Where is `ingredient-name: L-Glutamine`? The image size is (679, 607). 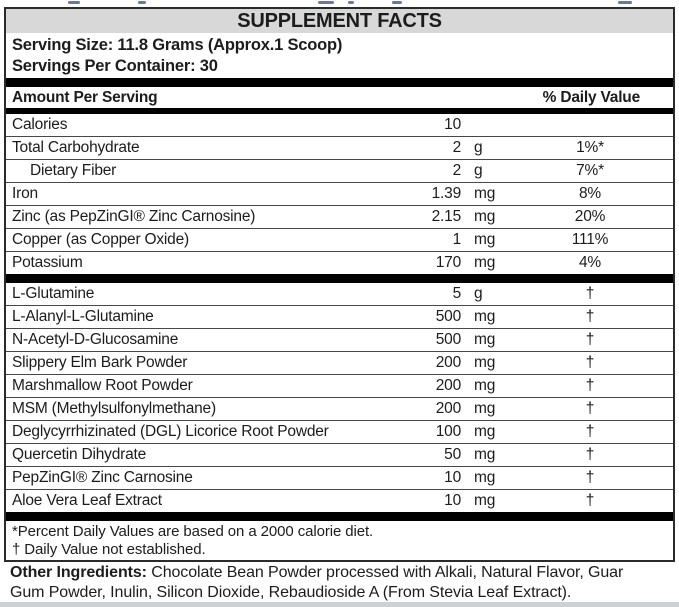
ingredient-name: L-Glutamine is located at coordinates (53, 293).